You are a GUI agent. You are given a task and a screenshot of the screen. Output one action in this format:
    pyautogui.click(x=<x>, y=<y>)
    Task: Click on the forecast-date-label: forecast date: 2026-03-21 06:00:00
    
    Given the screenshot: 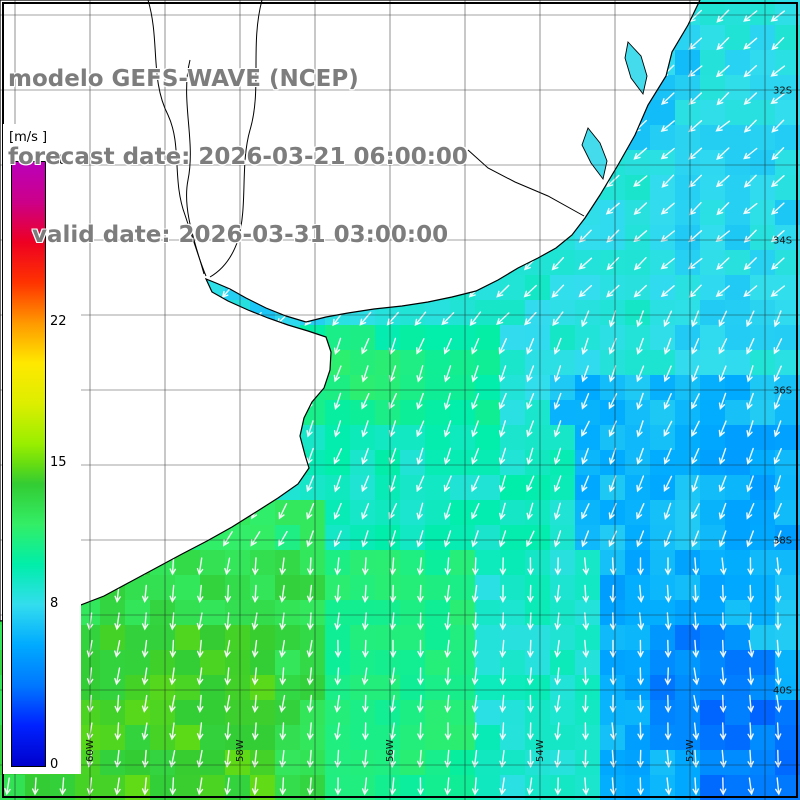 What is the action you would take?
    pyautogui.click(x=238, y=157)
    